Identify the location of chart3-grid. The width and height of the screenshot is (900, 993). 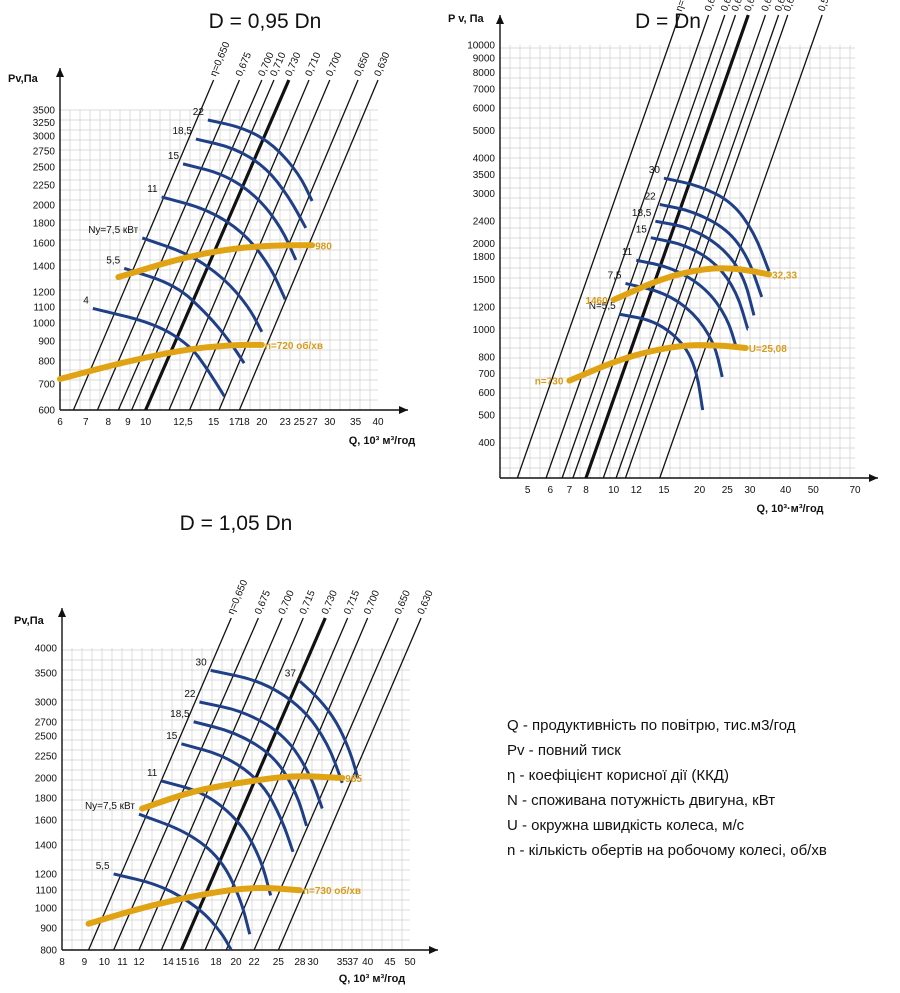
(235, 799).